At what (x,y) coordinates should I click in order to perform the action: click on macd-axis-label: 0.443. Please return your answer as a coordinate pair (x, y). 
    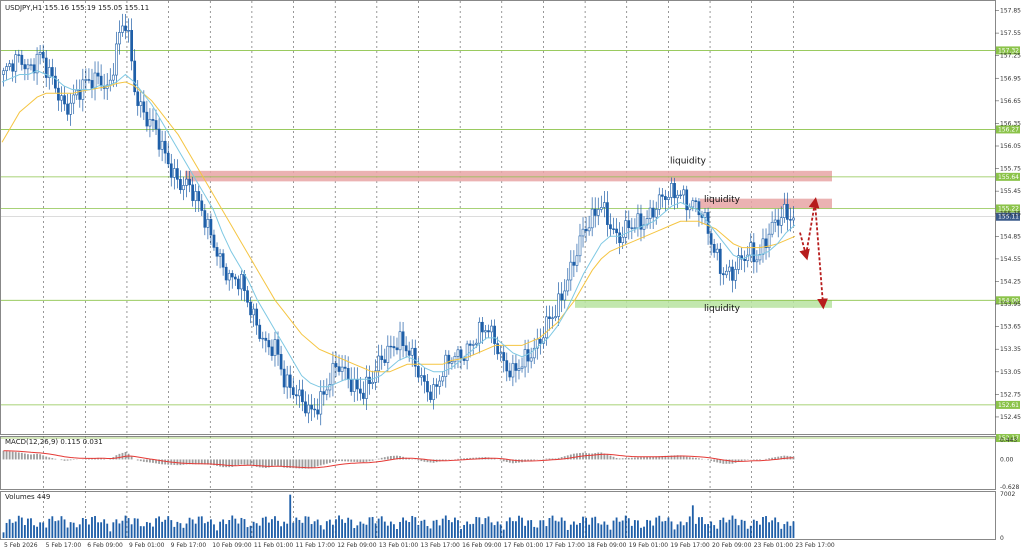
    Looking at the image, I should click on (1008, 440).